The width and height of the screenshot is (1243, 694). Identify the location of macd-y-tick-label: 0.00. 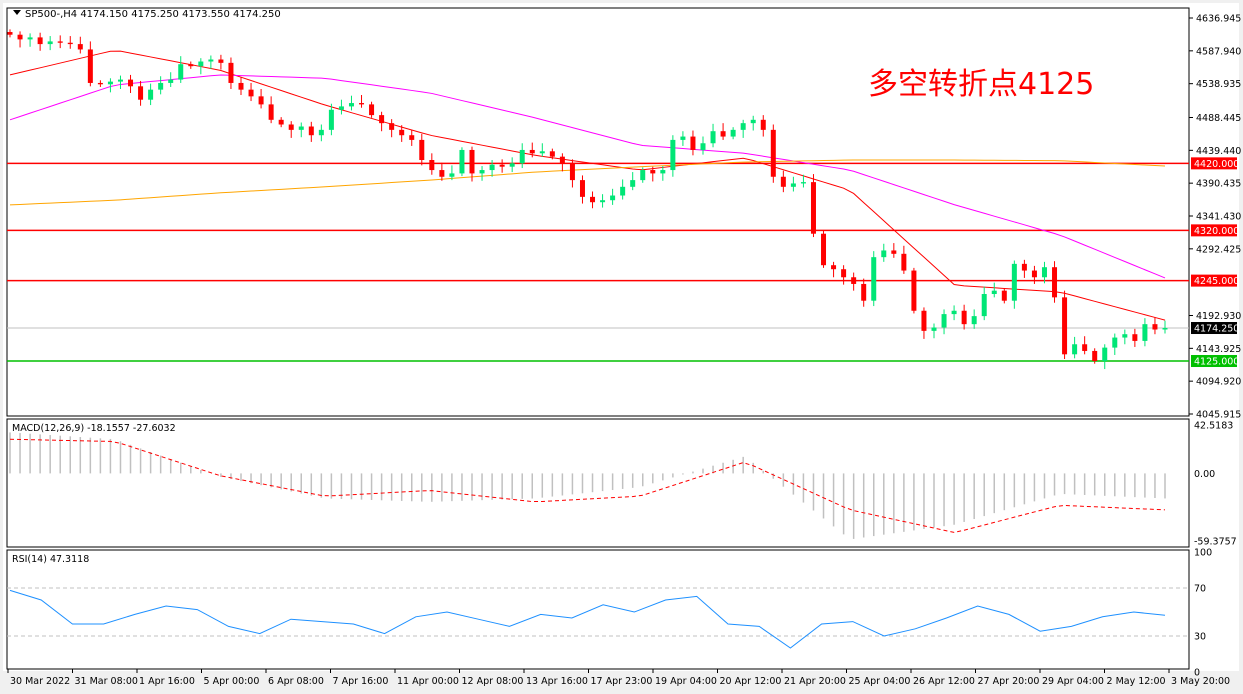
(1204, 474).